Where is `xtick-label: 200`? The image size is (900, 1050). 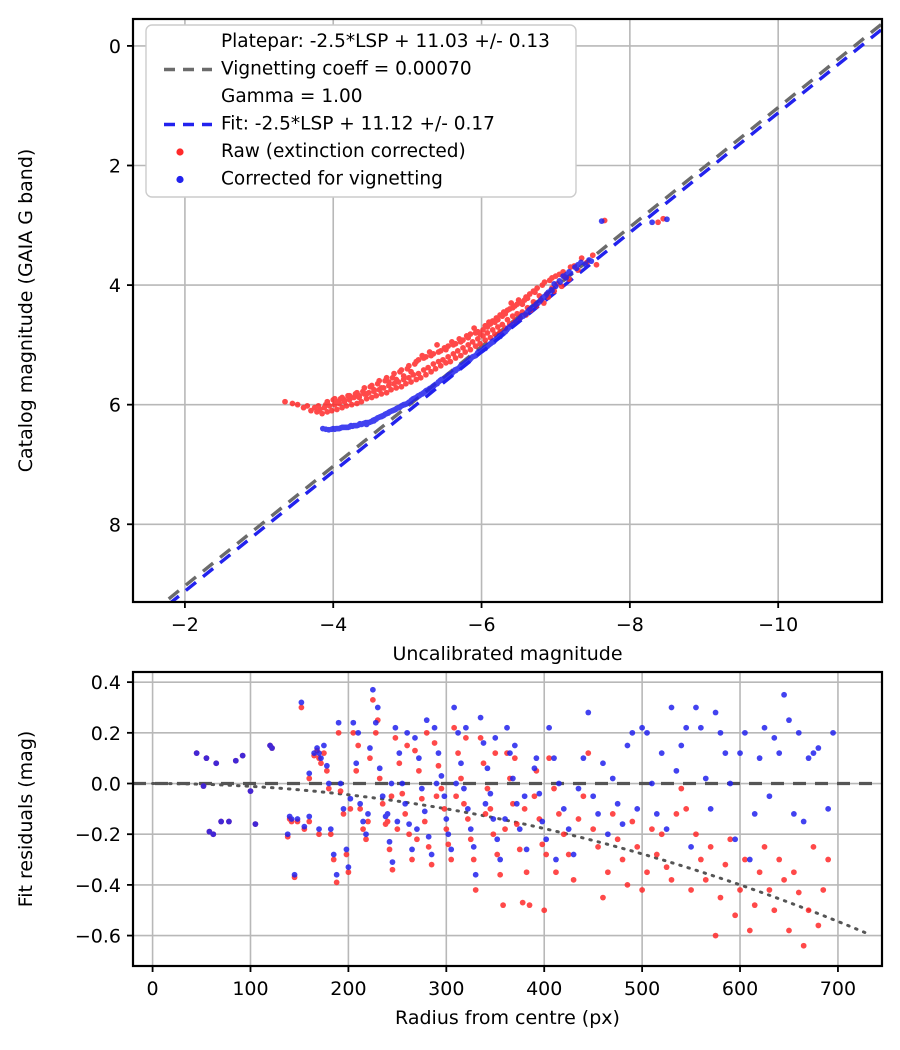 xtick-label: 200 is located at coordinates (348, 989).